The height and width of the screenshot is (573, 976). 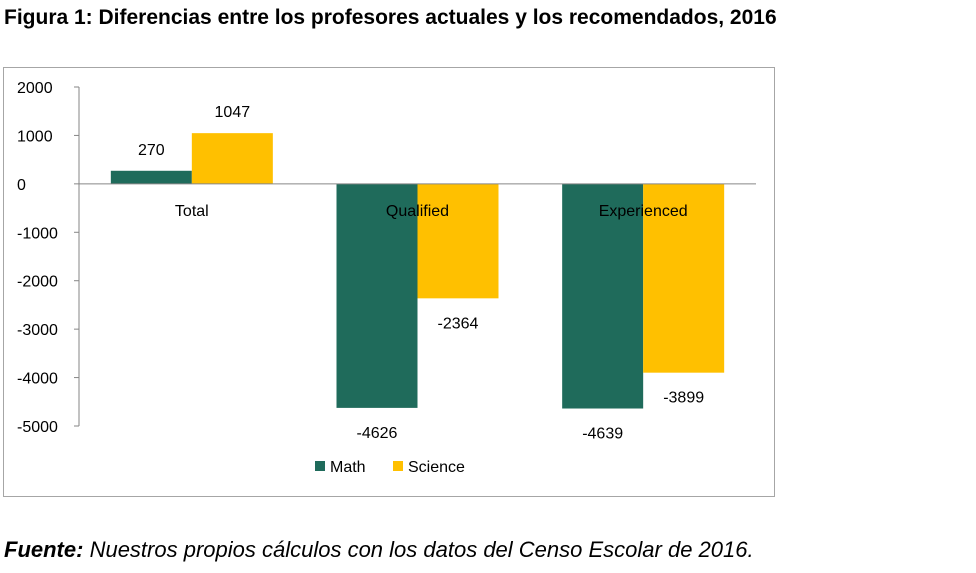 What do you see at coordinates (37, 233) in the screenshot?
I see `y-tick-label: -1000` at bounding box center [37, 233].